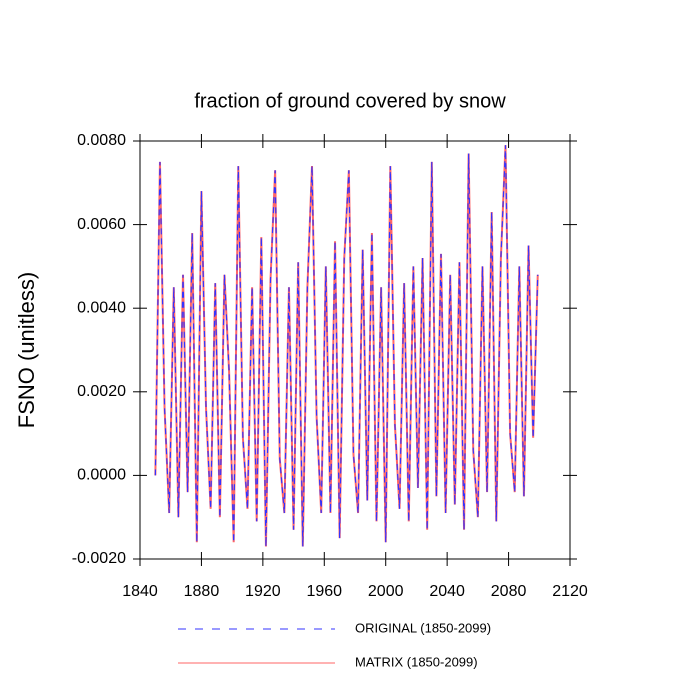  What do you see at coordinates (99, 558) in the screenshot?
I see `y-tick-label: -0.0020` at bounding box center [99, 558].